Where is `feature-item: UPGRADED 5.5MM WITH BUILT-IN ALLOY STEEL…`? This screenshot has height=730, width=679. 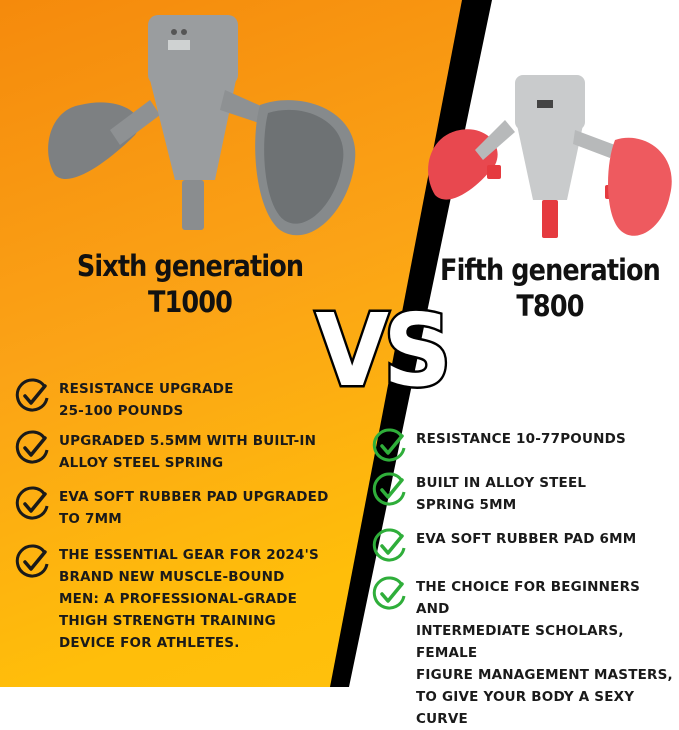 feature-item: UPGRADED 5.5MM WITH BUILT-IN ALLOY STEEL… is located at coordinates (165, 452).